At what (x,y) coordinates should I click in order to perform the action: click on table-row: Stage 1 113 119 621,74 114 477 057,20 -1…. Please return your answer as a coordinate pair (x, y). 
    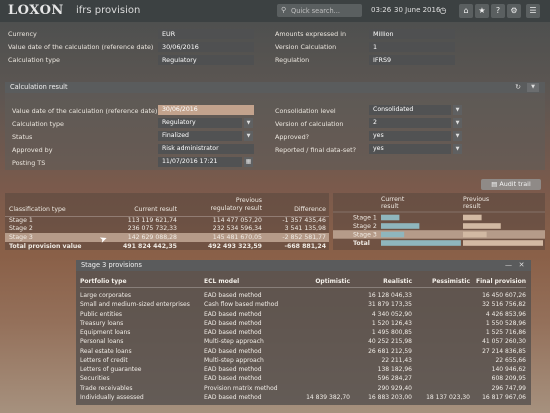
    Looking at the image, I should click on (167, 220).